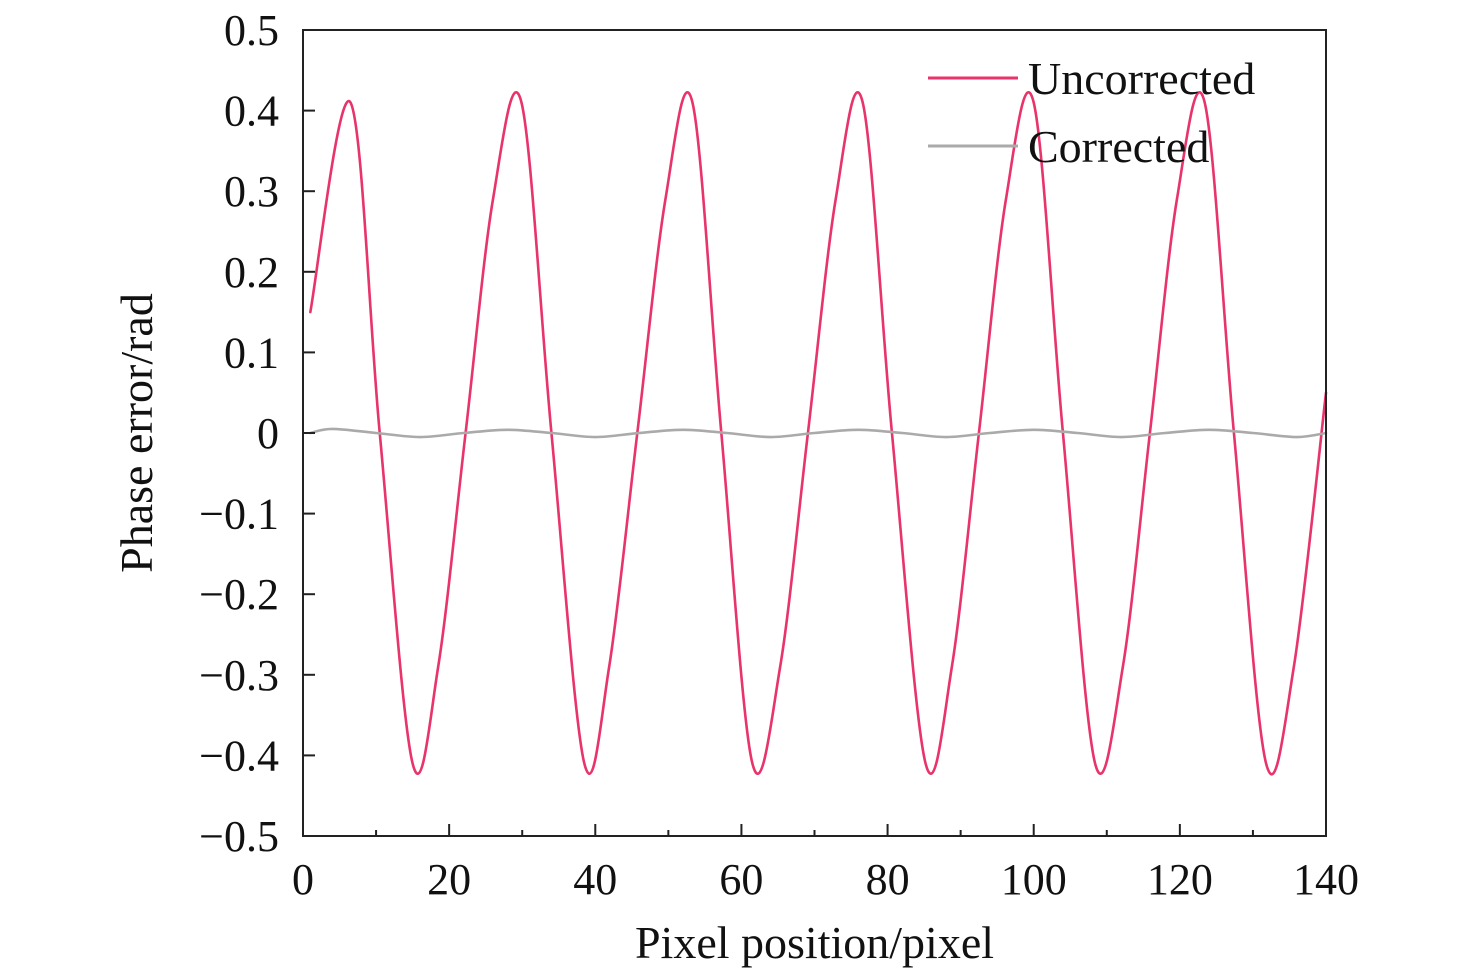 This screenshot has width=1476, height=978. What do you see at coordinates (449, 879) in the screenshot?
I see `x-tick-label: 20` at bounding box center [449, 879].